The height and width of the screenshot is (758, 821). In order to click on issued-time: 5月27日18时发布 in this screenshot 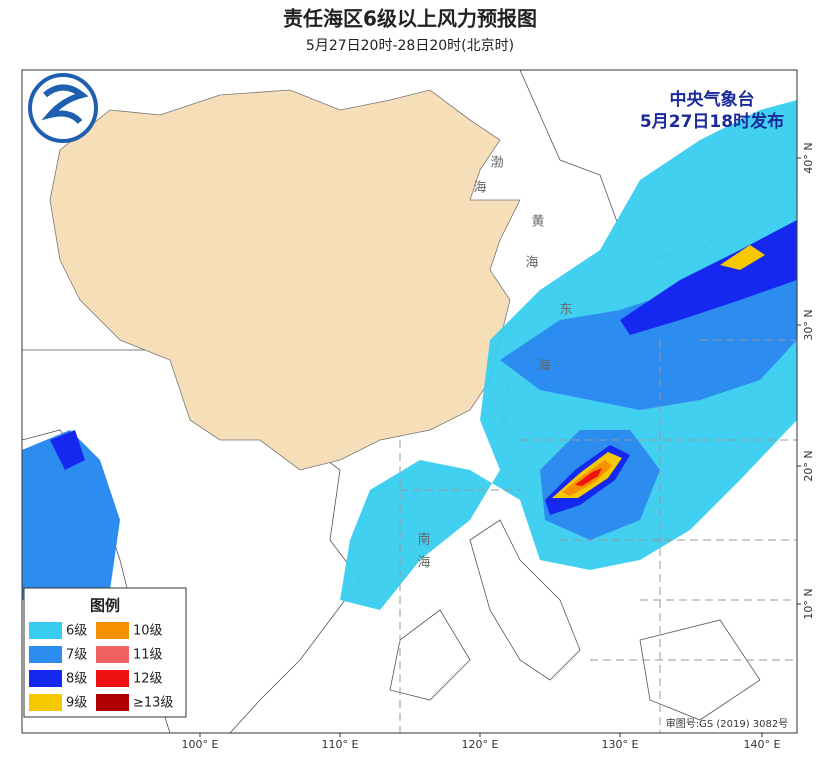, I will do `click(712, 121)`.